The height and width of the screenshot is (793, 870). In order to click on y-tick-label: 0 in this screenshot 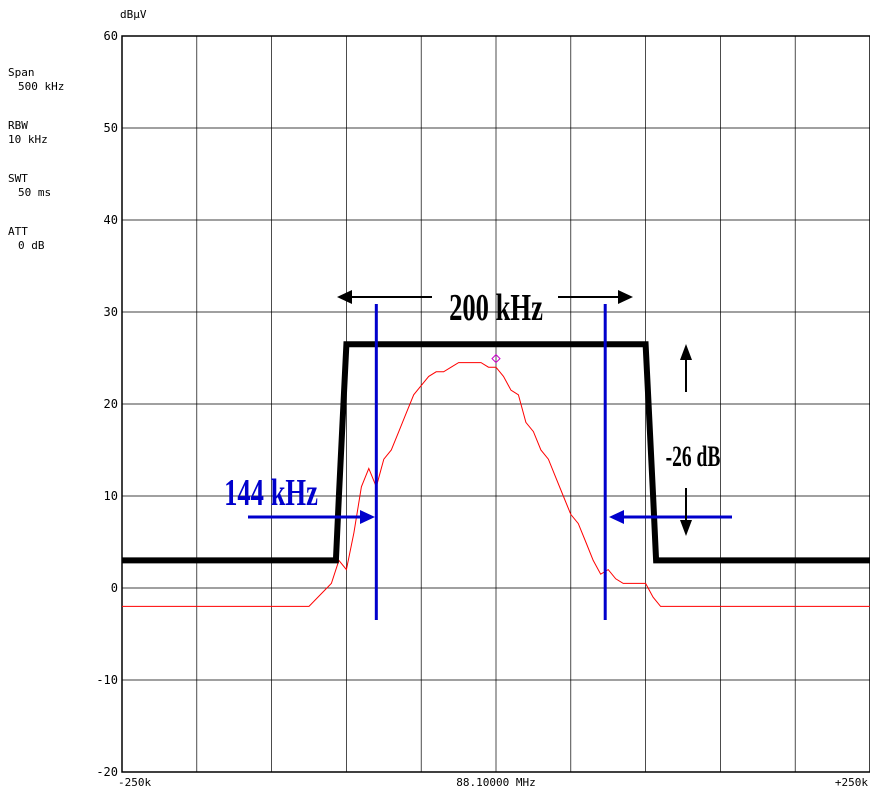, I will do `click(114, 588)`.